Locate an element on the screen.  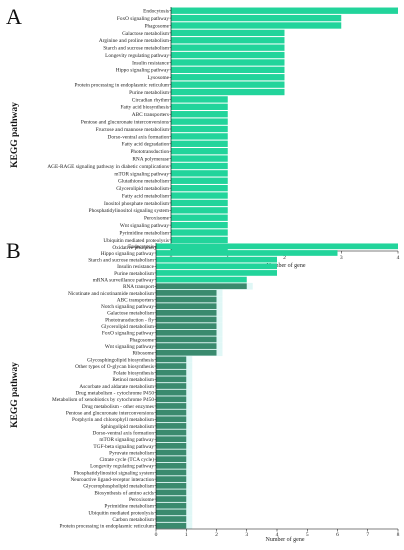
category-label-b-27: Sphingolipid metabolism is located at coordinates (128, 427).